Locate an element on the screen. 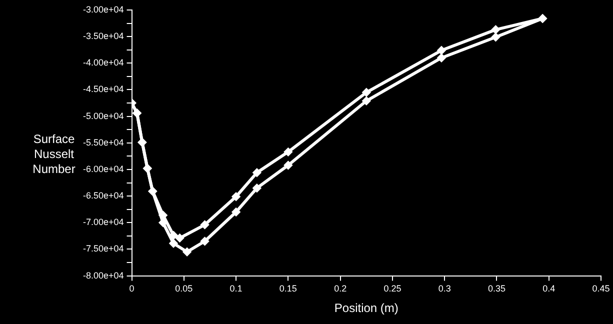 This screenshot has height=324, width=613. y-tick-label: -8.00e+04 is located at coordinates (103, 275).